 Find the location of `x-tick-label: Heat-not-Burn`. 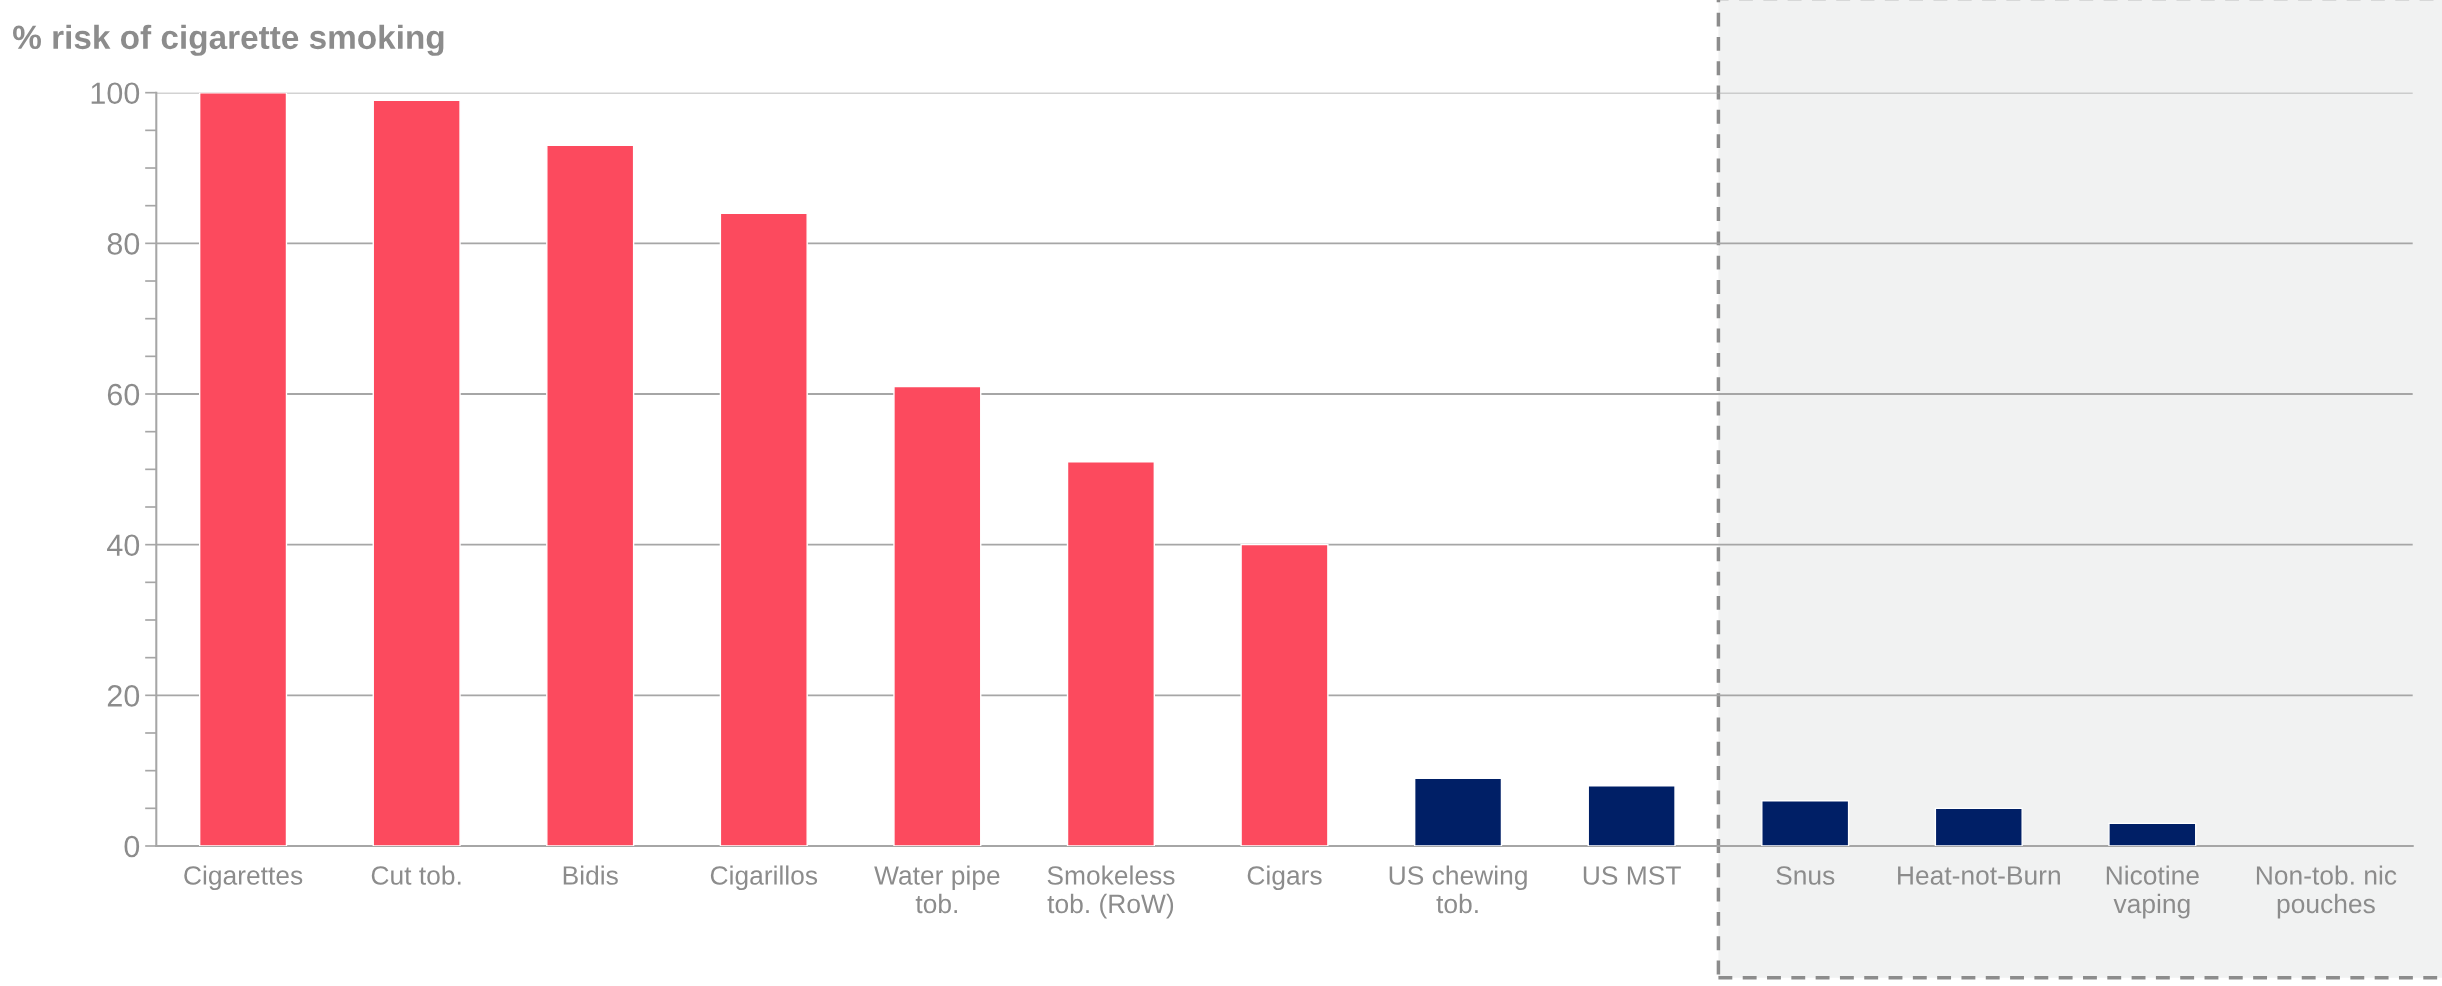

x-tick-label: Heat-not-Burn is located at coordinates (1979, 875).